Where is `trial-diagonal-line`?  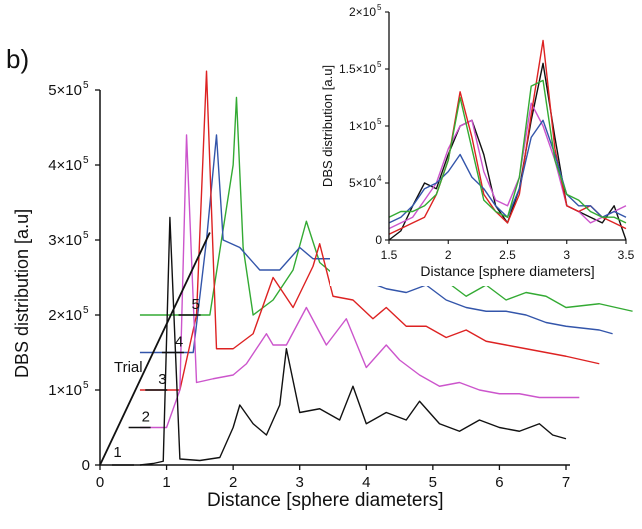
trial-diagonal-line is located at coordinates (155, 349).